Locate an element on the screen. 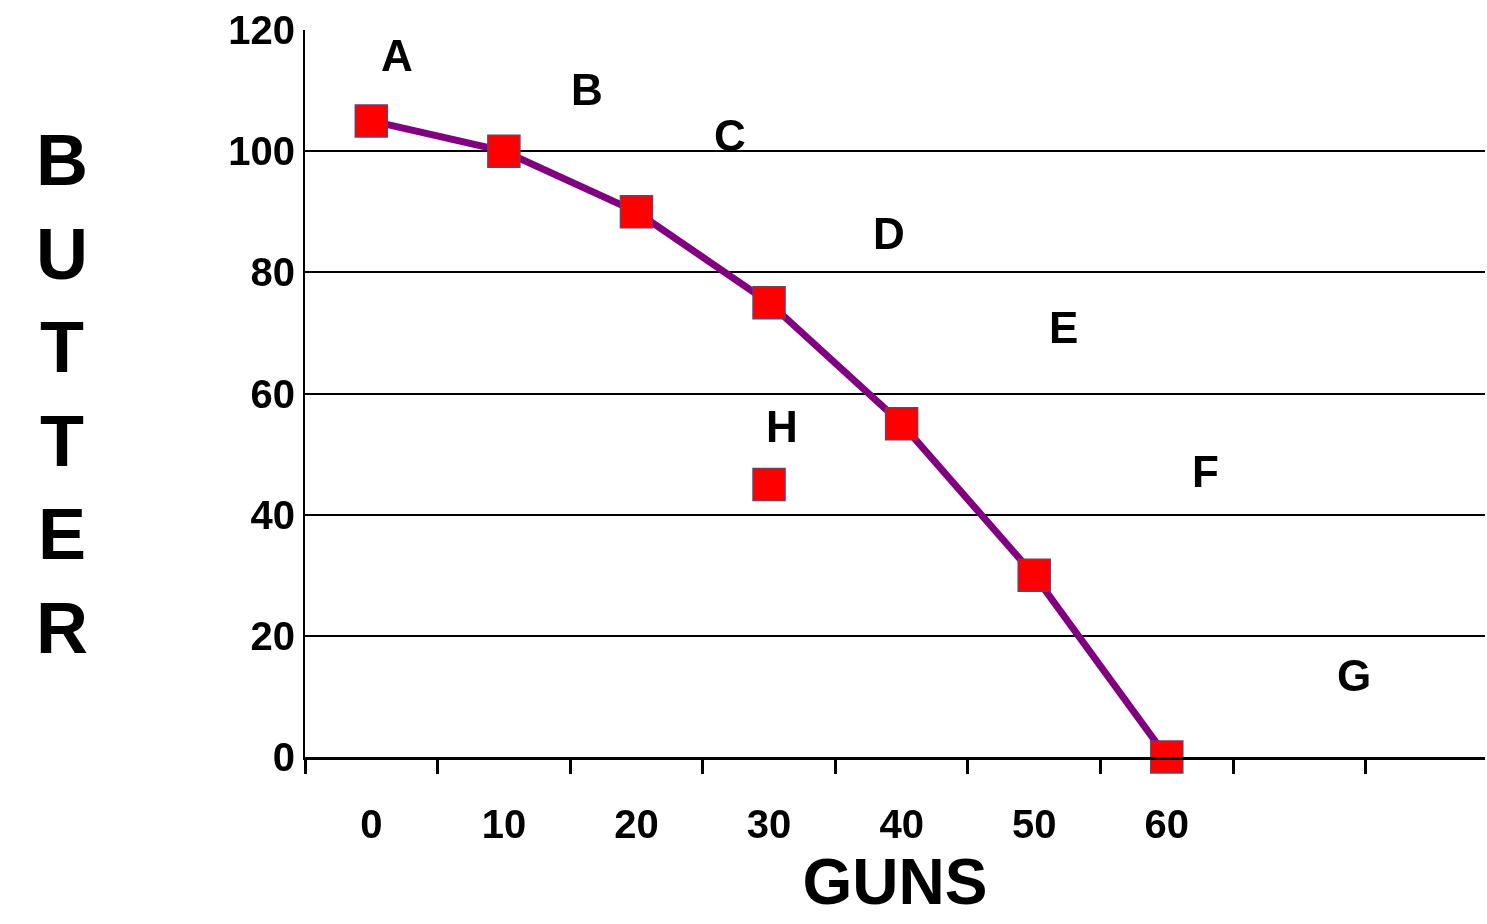 The image size is (1487, 924). y-tick-label: 0 is located at coordinates (283, 757).